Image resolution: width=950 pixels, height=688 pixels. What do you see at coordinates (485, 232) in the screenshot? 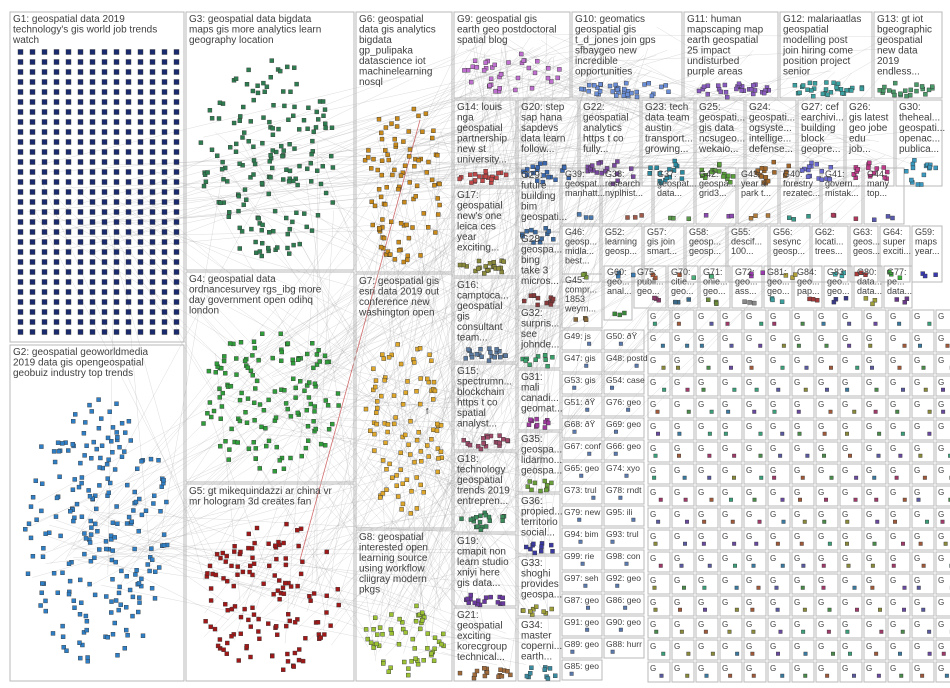
I see `group-box-g17` at bounding box center [485, 232].